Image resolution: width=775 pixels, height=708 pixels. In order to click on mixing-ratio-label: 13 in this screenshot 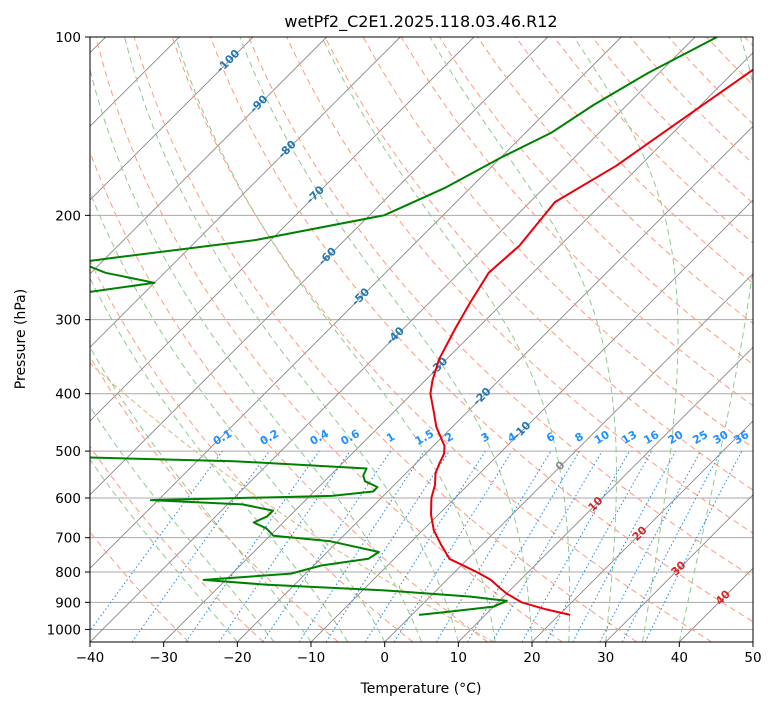, I will do `click(629, 437)`.